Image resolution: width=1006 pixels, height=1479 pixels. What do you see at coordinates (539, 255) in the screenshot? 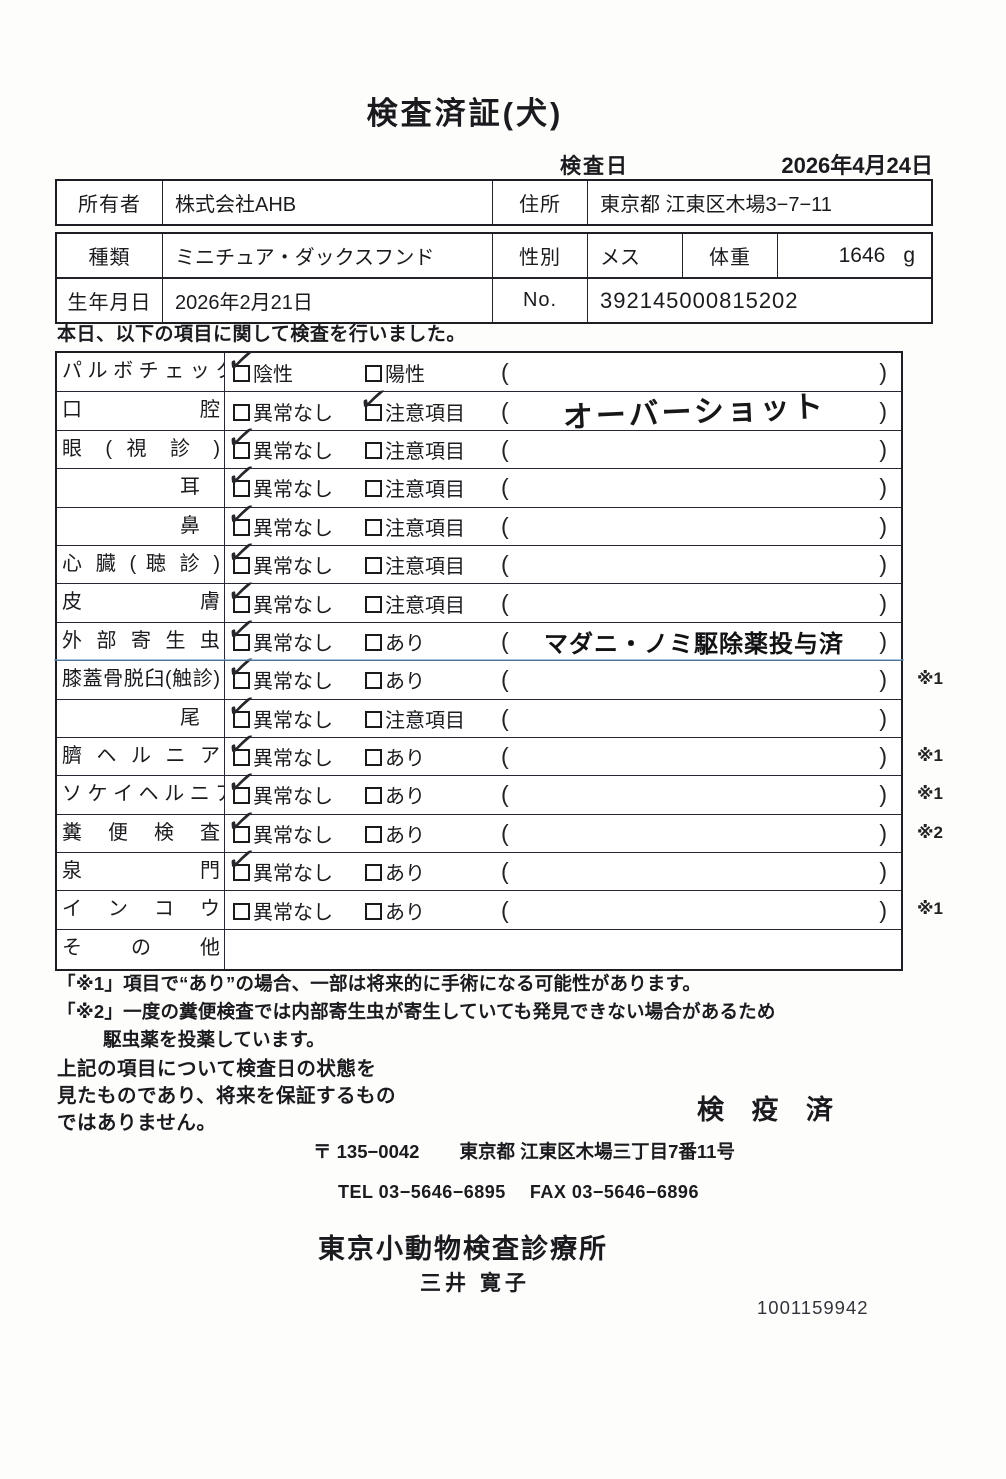
I see `sex-label: 性別` at bounding box center [539, 255].